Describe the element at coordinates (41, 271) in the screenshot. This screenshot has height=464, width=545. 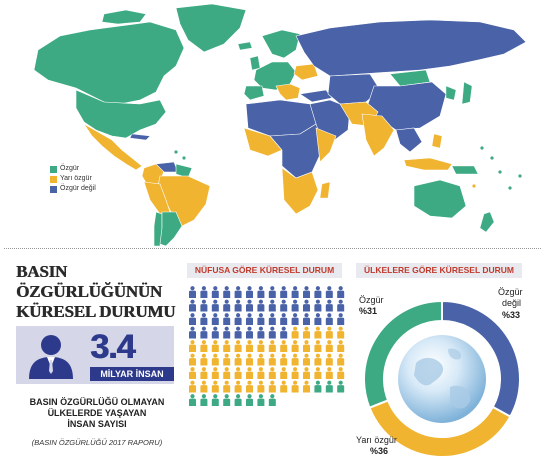
I see `title-line-1: BASIN` at that location.